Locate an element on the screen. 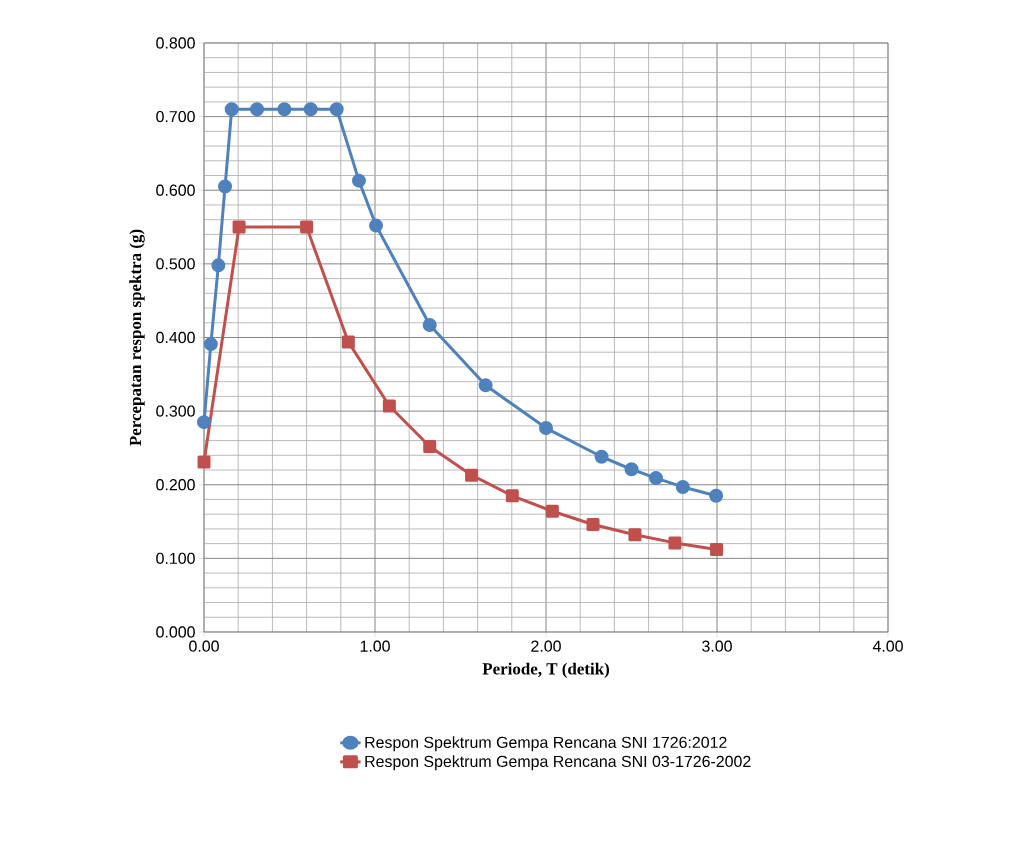 The height and width of the screenshot is (861, 1014). legend-label: Respon Spektrum Gempa Rencana SNI 03-1726-2002 is located at coordinates (558, 763).